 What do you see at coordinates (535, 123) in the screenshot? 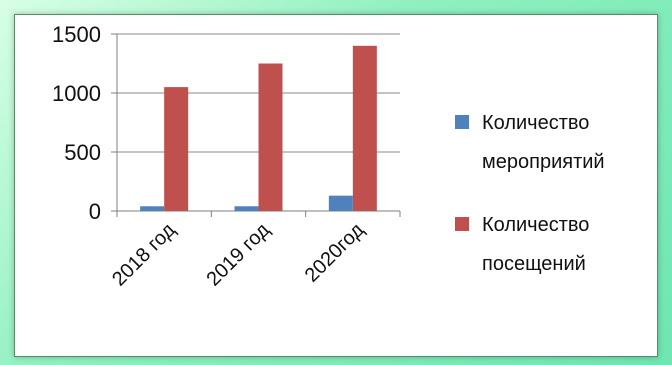
I see `legend-label-events-line1: Количество` at bounding box center [535, 123].